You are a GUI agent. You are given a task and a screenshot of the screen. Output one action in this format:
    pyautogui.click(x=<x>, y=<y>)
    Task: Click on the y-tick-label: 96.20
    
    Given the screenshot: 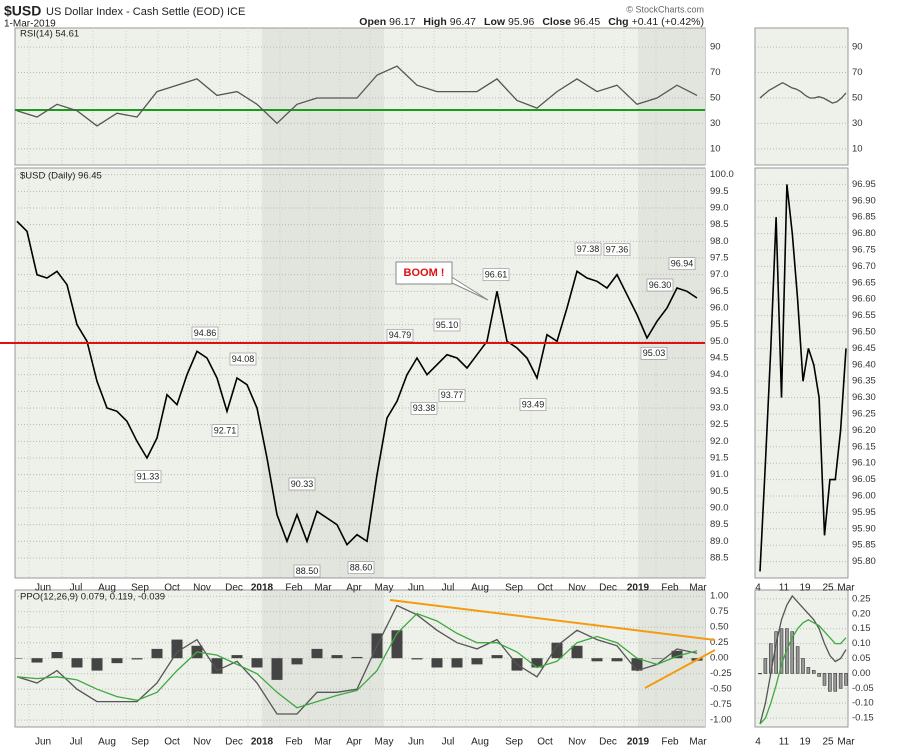 What is the action you would take?
    pyautogui.click(x=864, y=430)
    